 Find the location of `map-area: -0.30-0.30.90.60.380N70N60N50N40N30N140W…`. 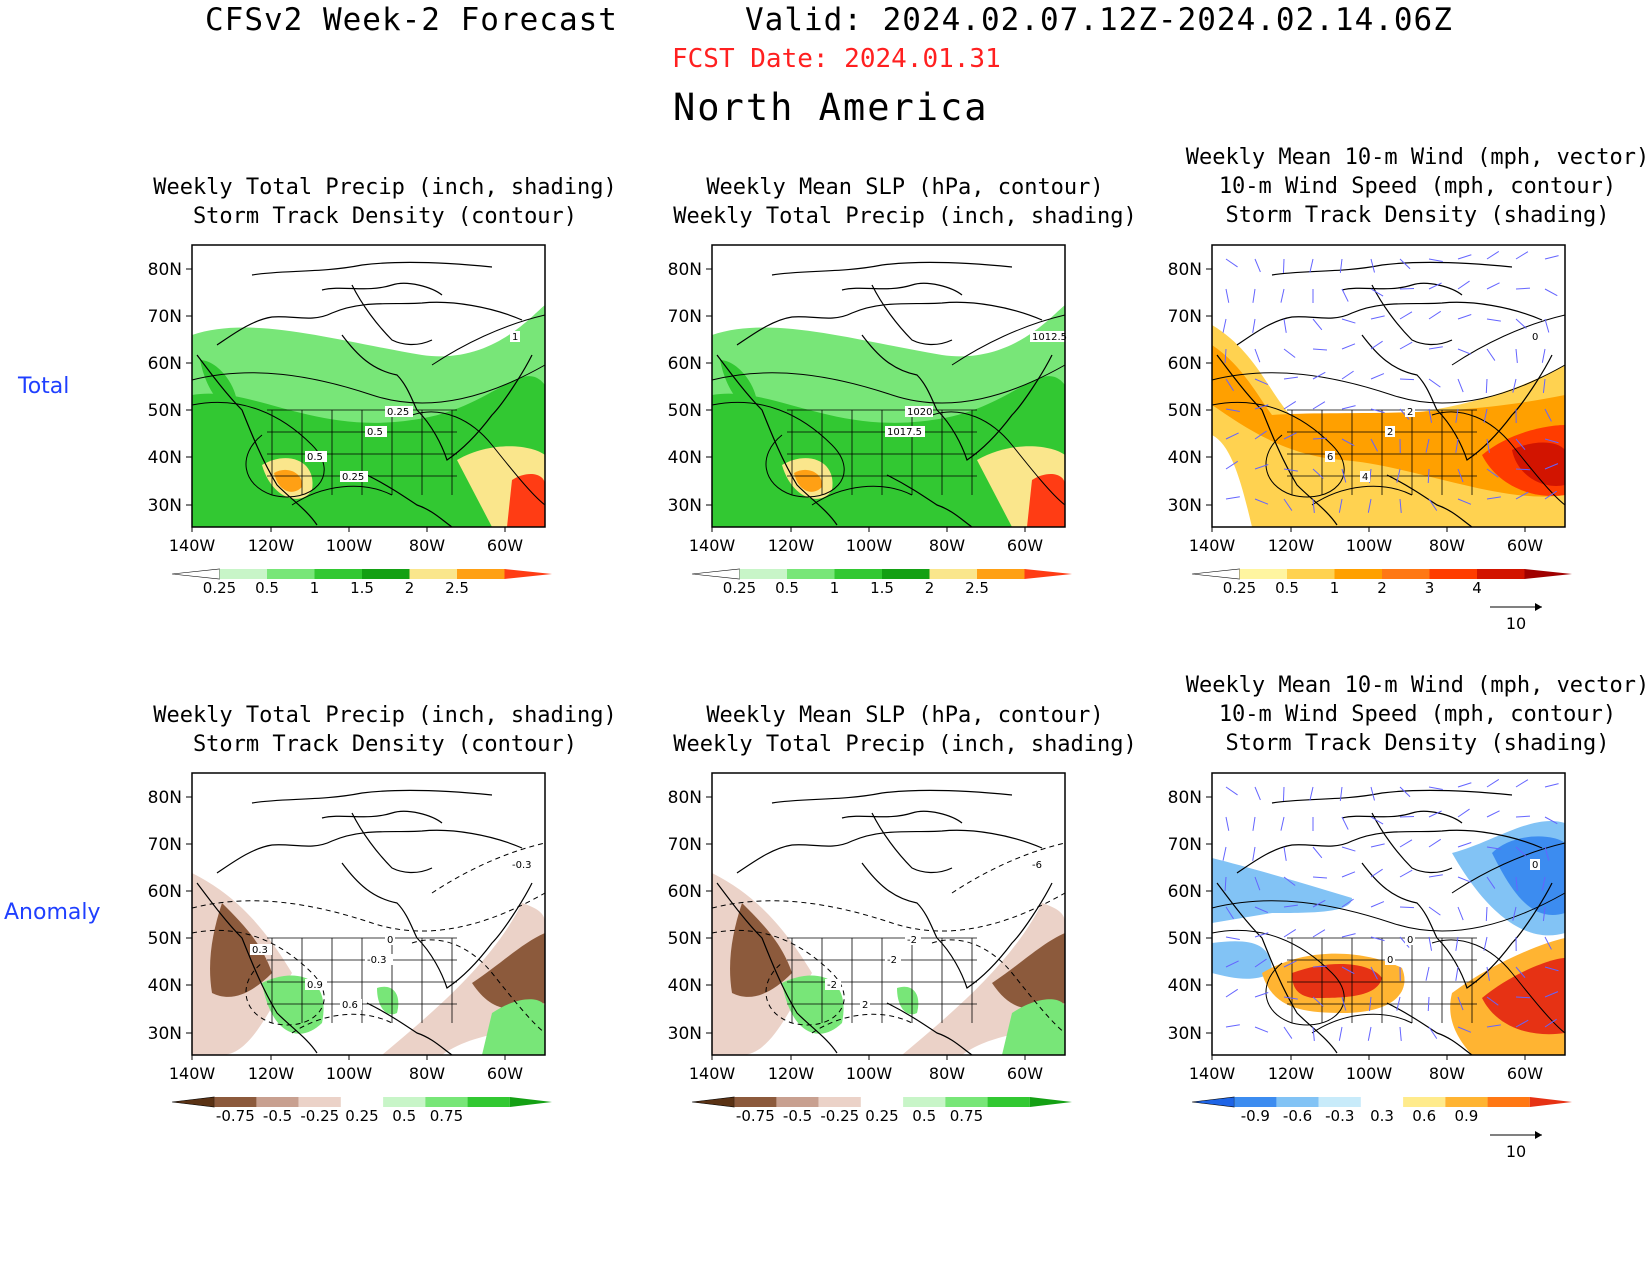

map-area: -0.30-0.30.90.60.380N70N60N50N40N30N140W… is located at coordinates (347, 927).